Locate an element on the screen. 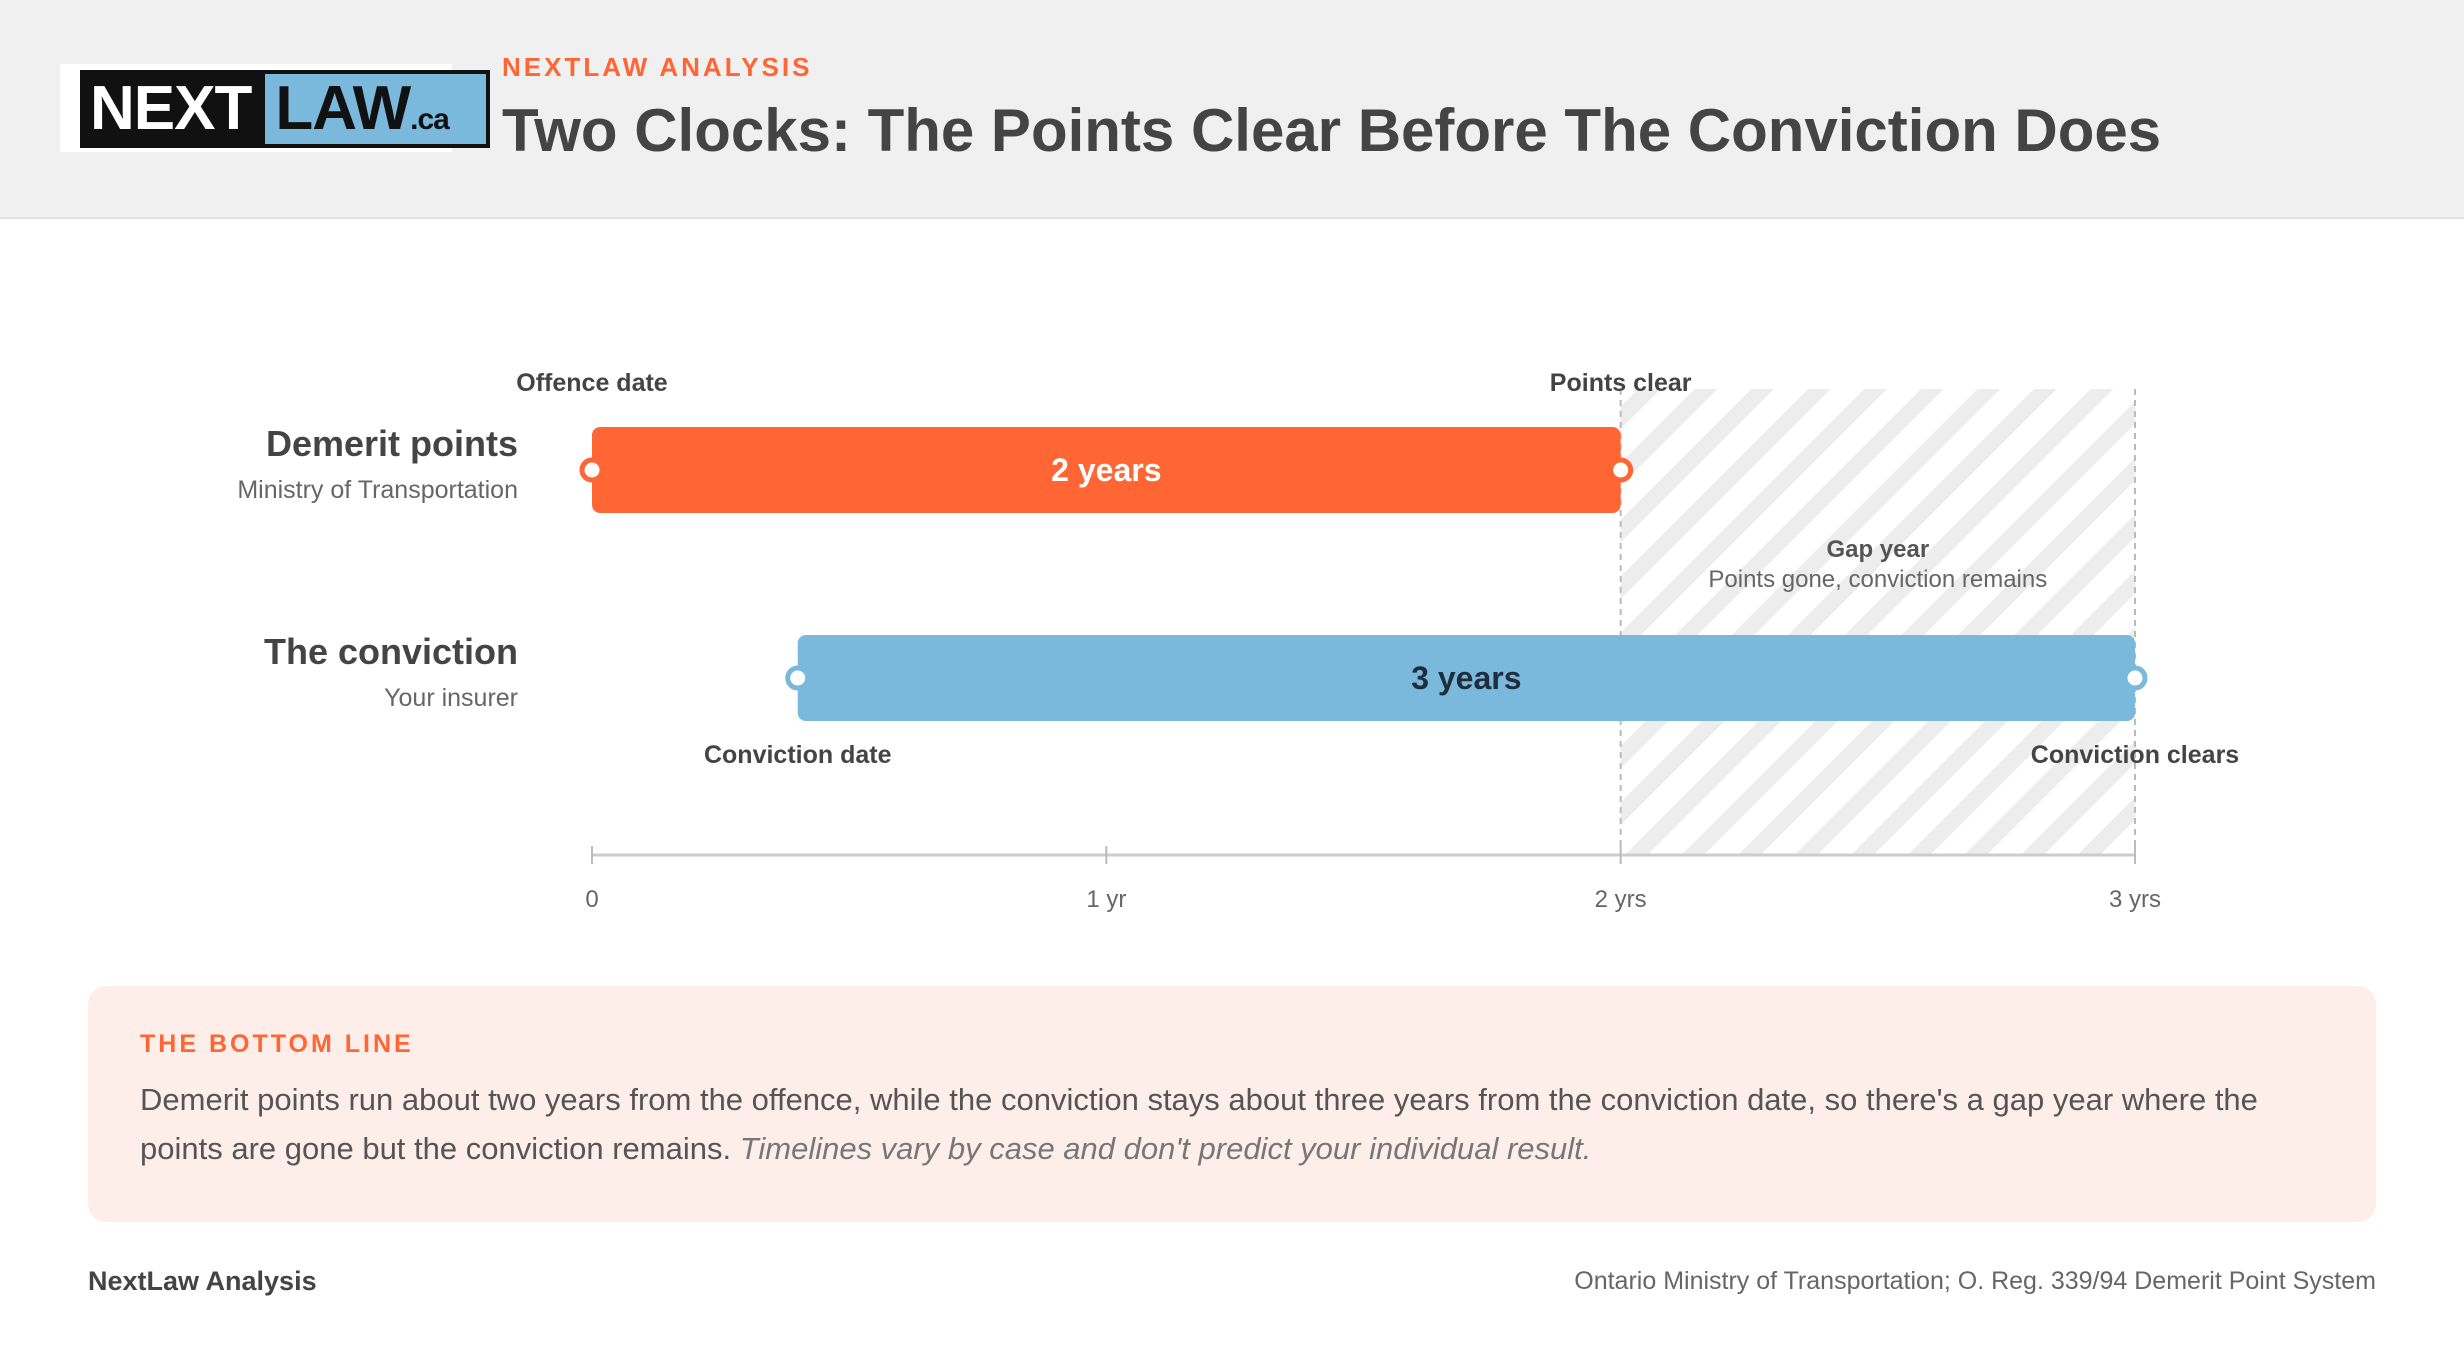  bar-label-1: 2 years is located at coordinates (1106, 470).